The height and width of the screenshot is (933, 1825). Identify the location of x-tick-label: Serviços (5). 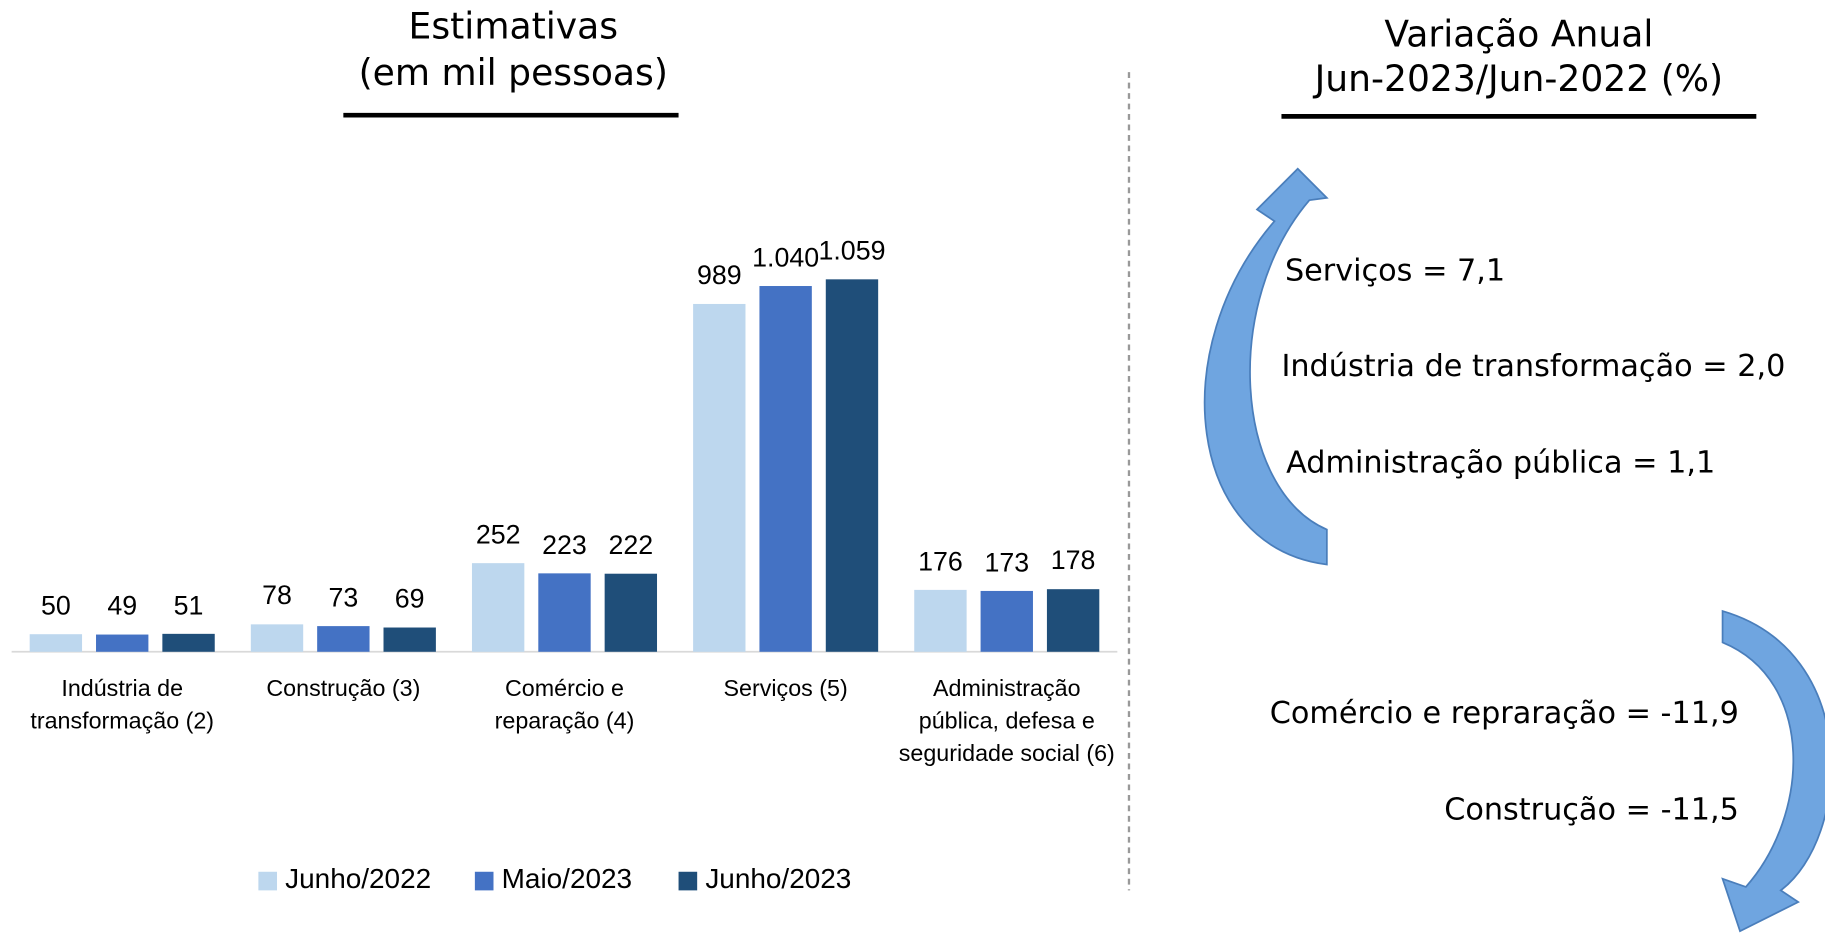
(785, 689).